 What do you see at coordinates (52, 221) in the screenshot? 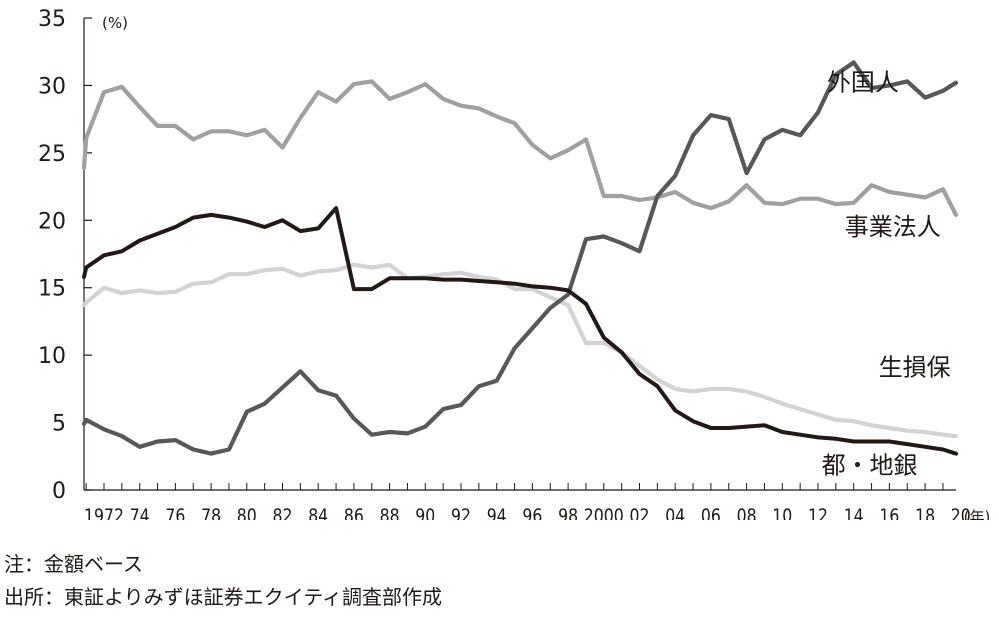
I see `y-tick-label: 20` at bounding box center [52, 221].